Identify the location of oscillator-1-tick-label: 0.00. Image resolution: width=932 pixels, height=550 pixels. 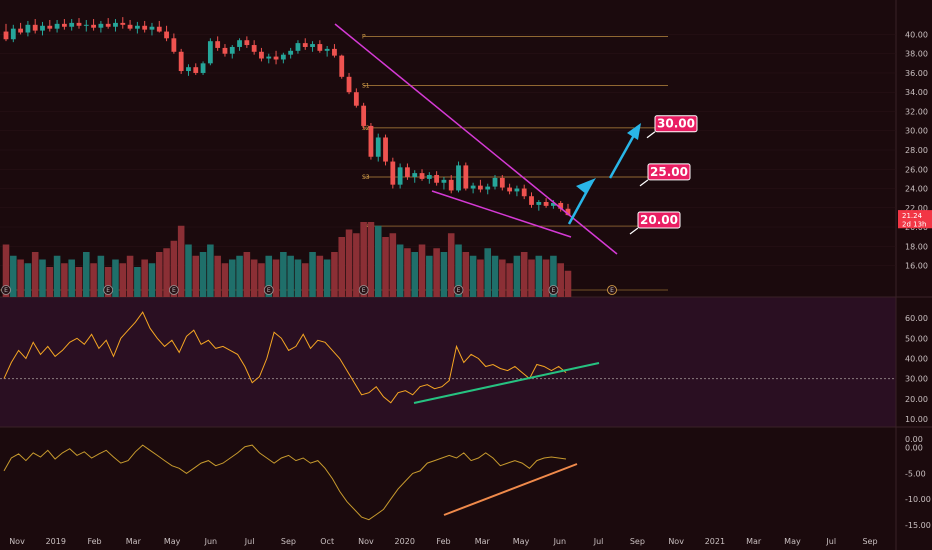
(914, 439).